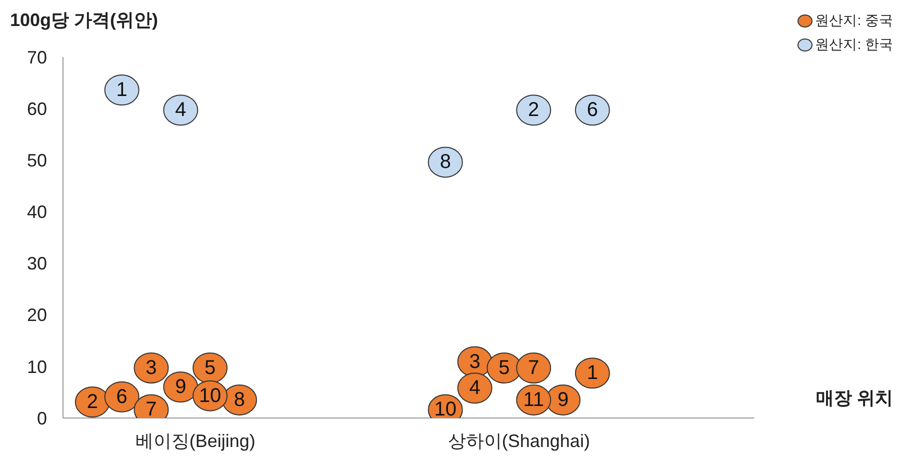 Image resolution: width=901 pixels, height=459 pixels. What do you see at coordinates (84, 20) in the screenshot?
I see `y-axis-title: 100g당 가격(위안)` at bounding box center [84, 20].